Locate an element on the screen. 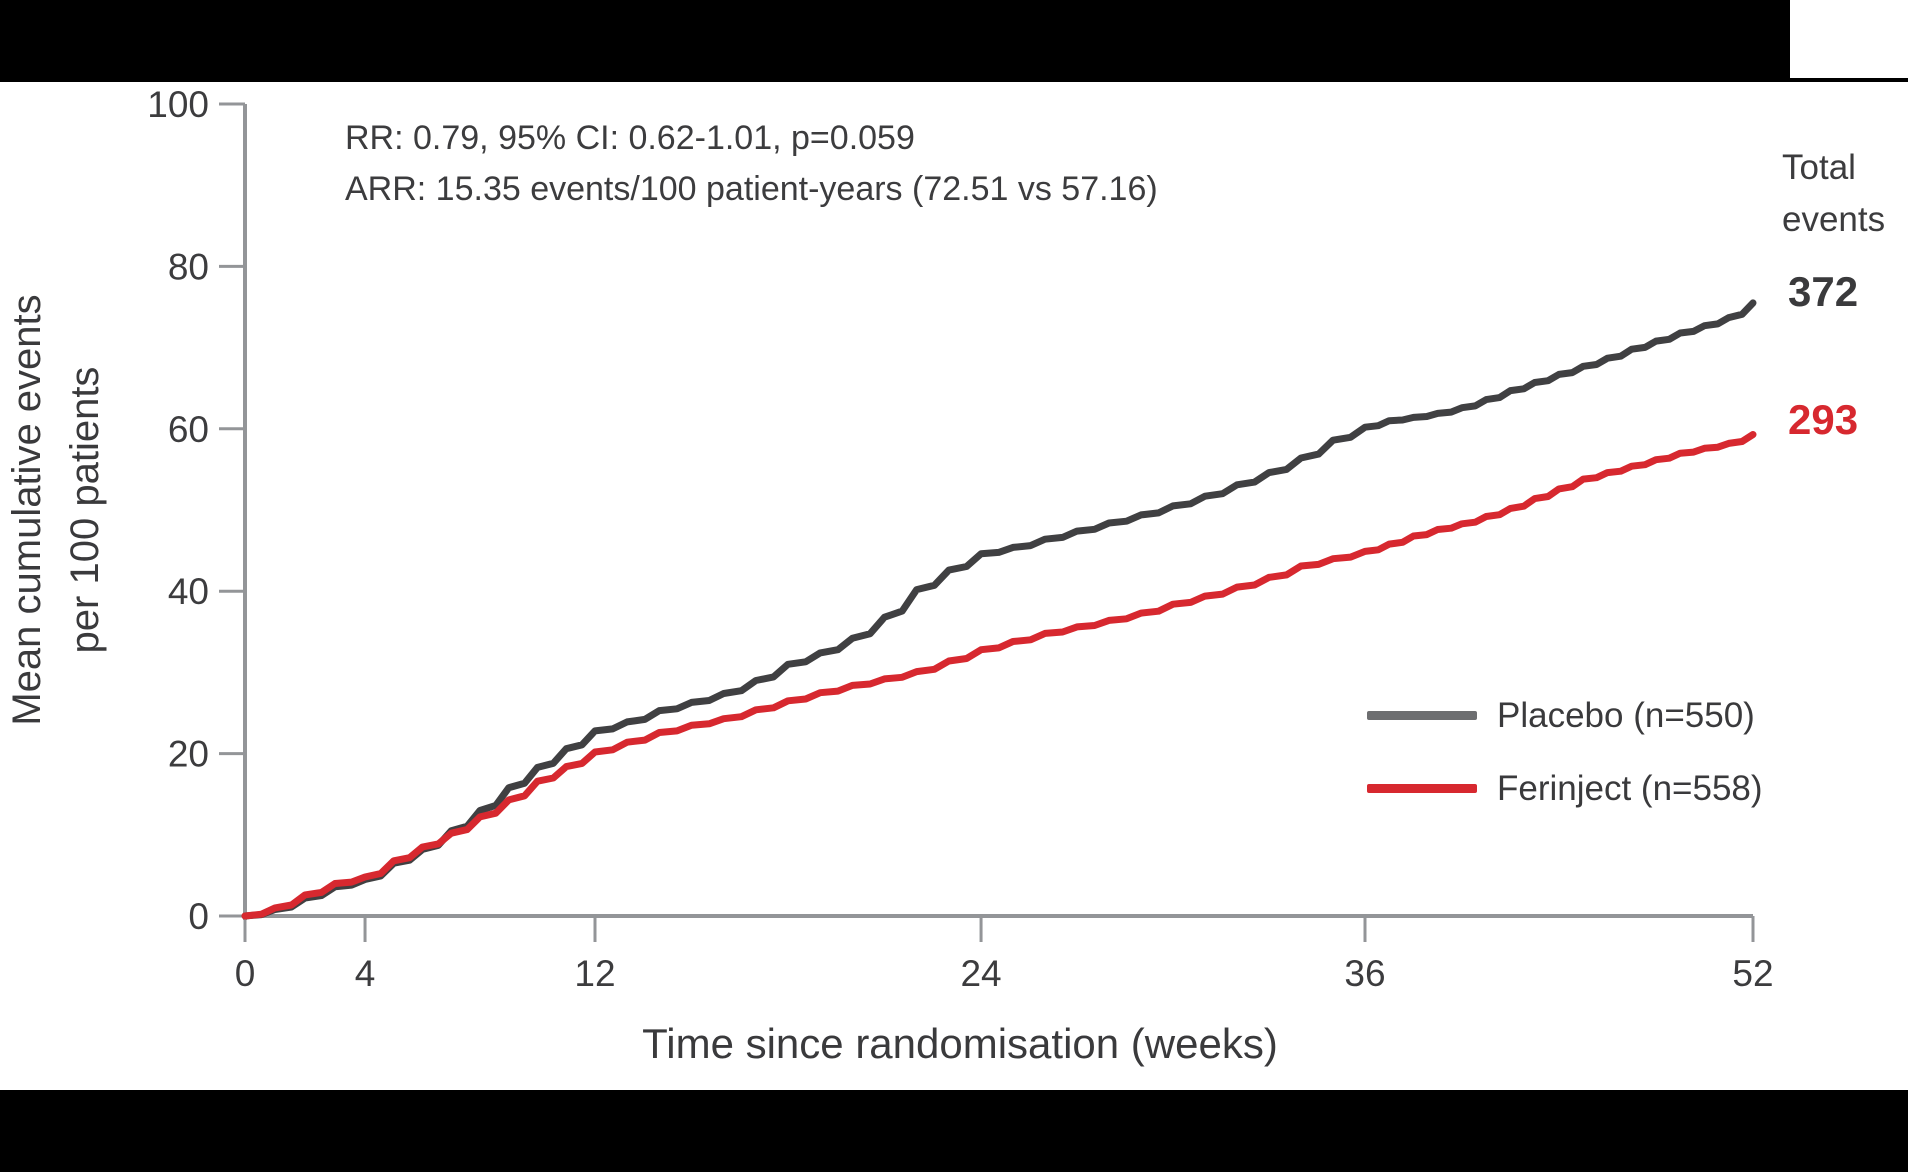 This screenshot has height=1172, width=1908. y-tick-label: 40 is located at coordinates (188, 591).